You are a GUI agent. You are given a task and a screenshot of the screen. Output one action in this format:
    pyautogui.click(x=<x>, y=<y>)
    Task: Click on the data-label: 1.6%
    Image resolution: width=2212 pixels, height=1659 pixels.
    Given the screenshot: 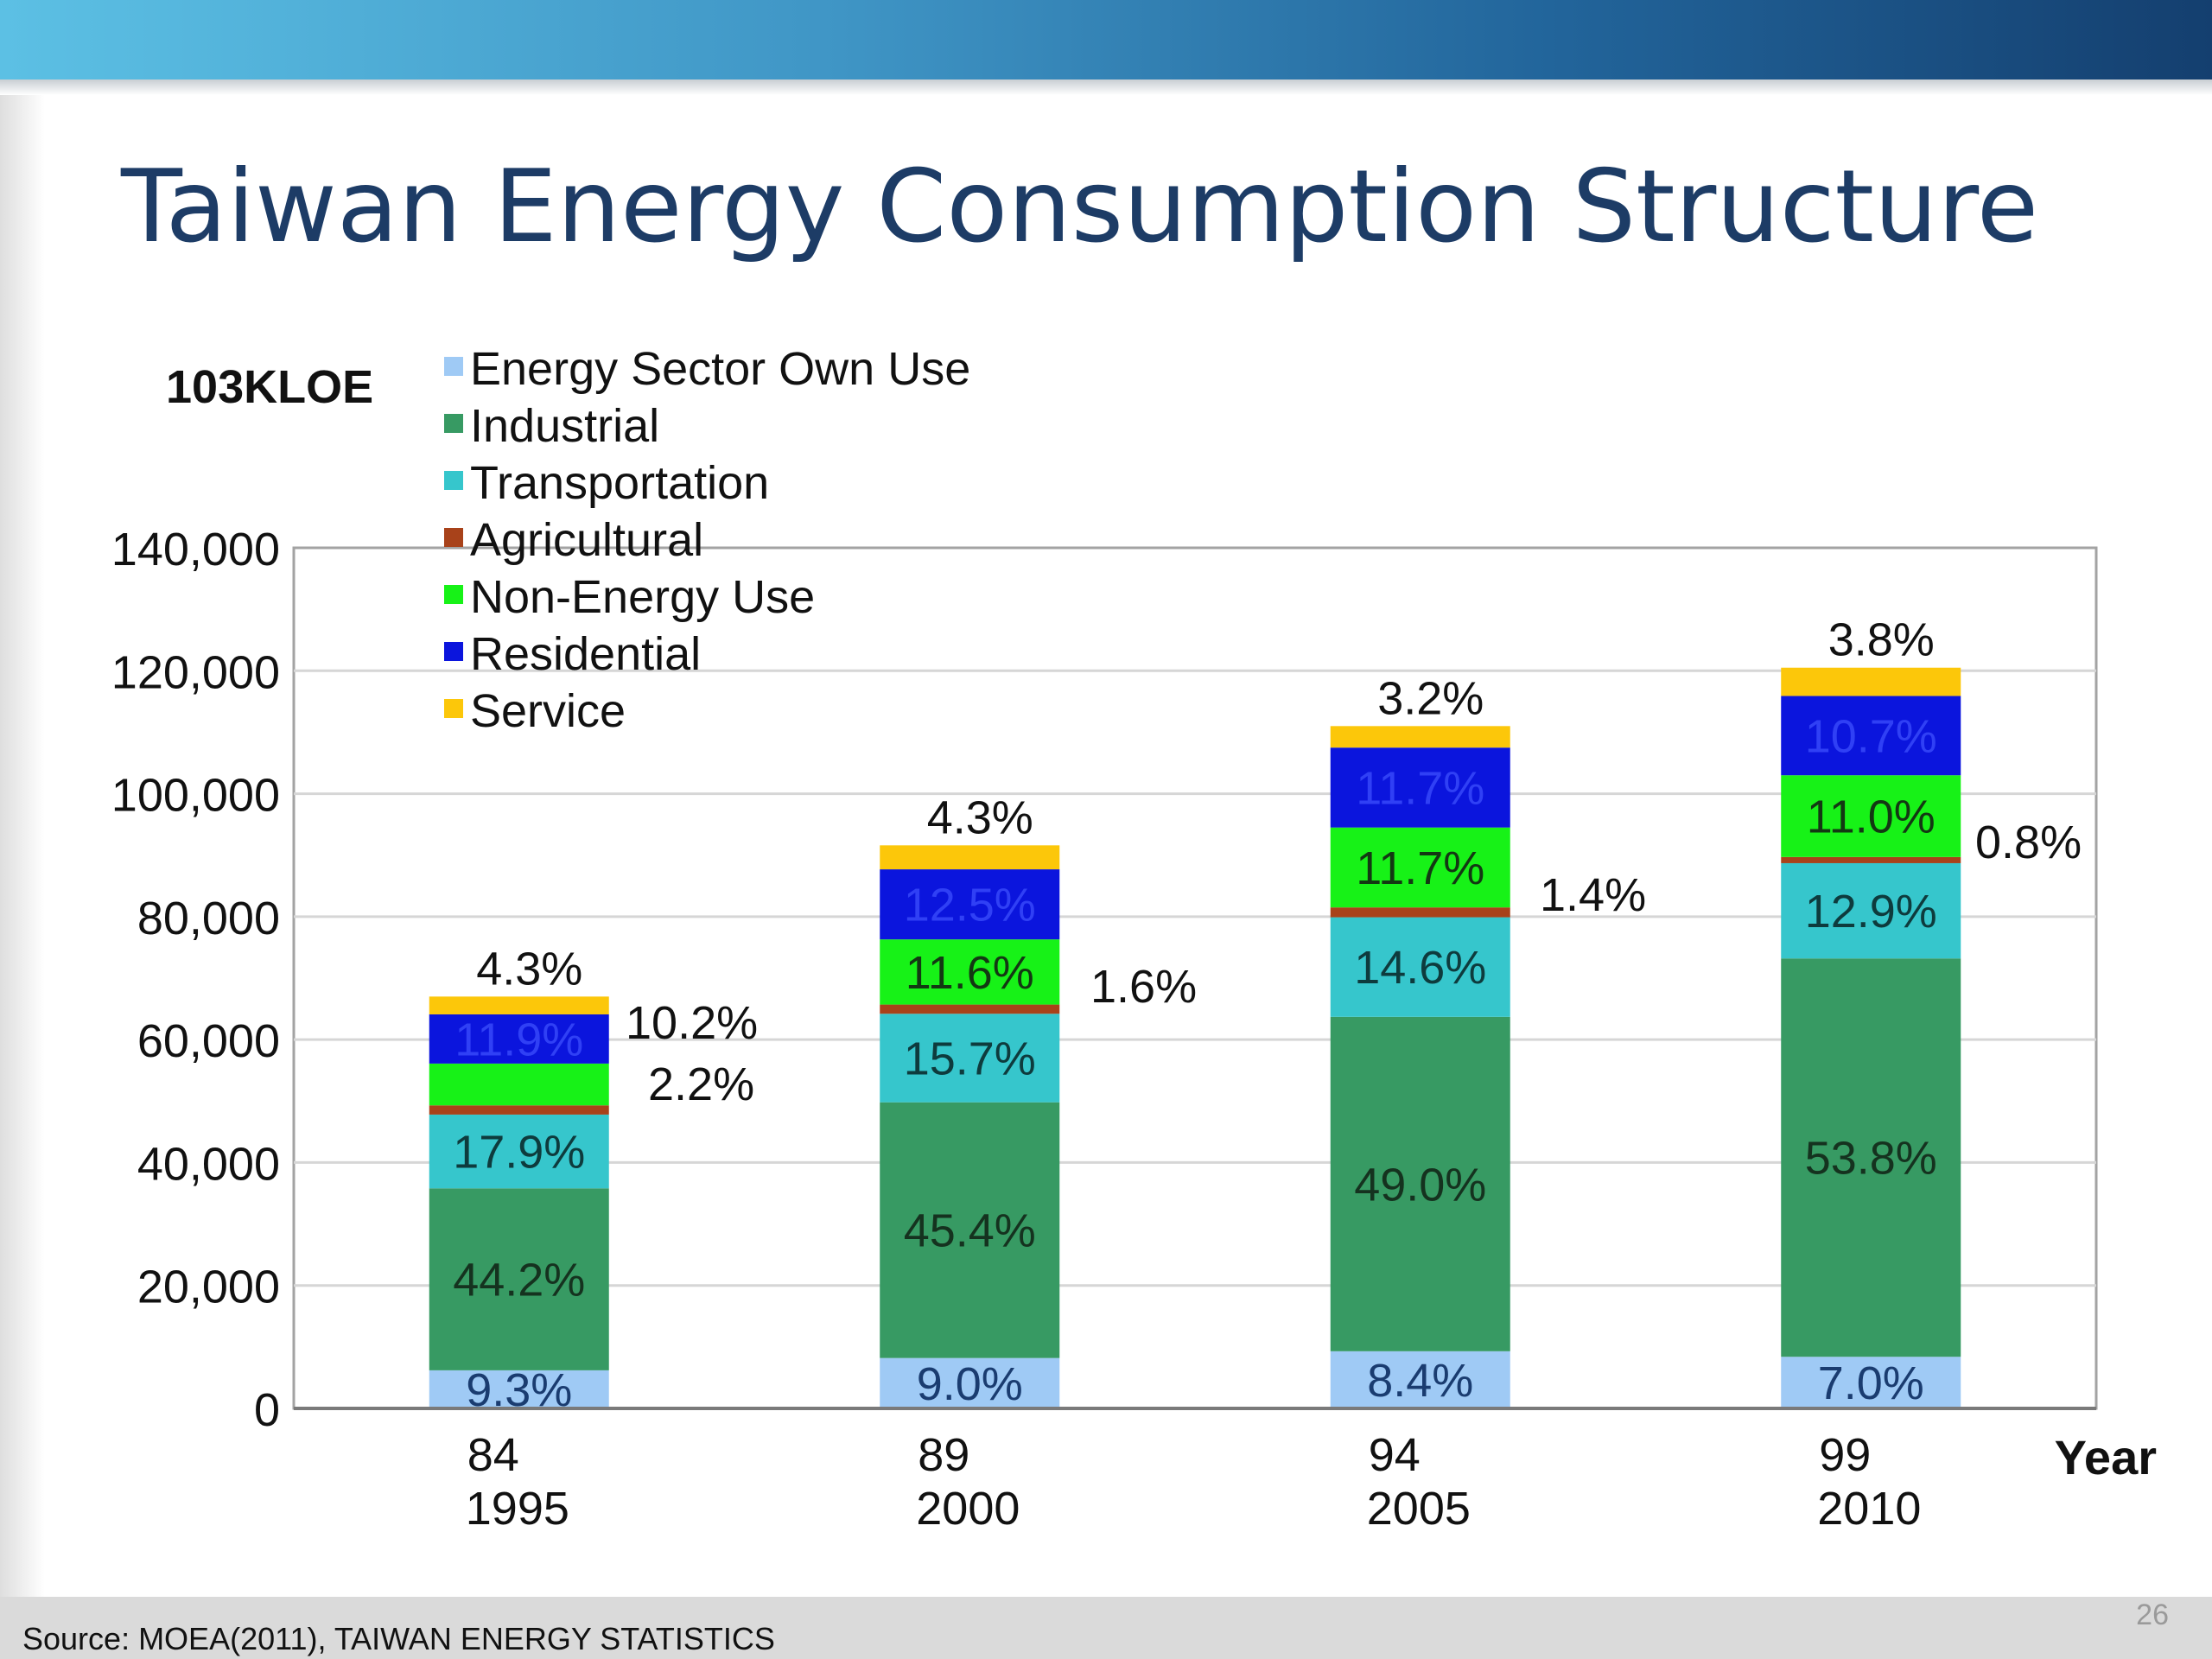 What is the action you would take?
    pyautogui.click(x=1143, y=987)
    